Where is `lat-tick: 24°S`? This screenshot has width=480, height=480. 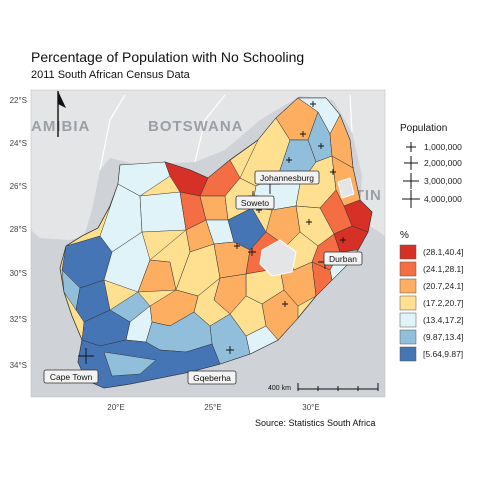
lat-tick: 24°S is located at coordinates (18, 143).